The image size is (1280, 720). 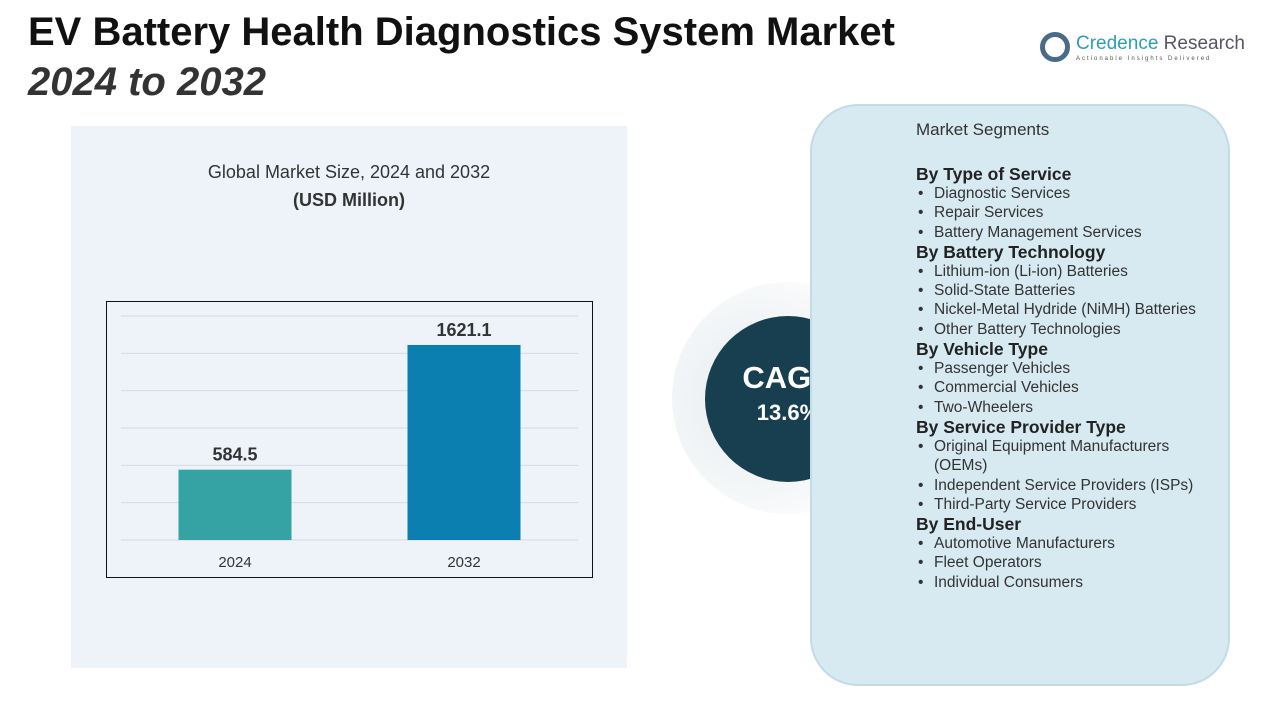 What do you see at coordinates (349, 443) in the screenshot?
I see `bar-chart: 584.5 2024 1621.1 2032` at bounding box center [349, 443].